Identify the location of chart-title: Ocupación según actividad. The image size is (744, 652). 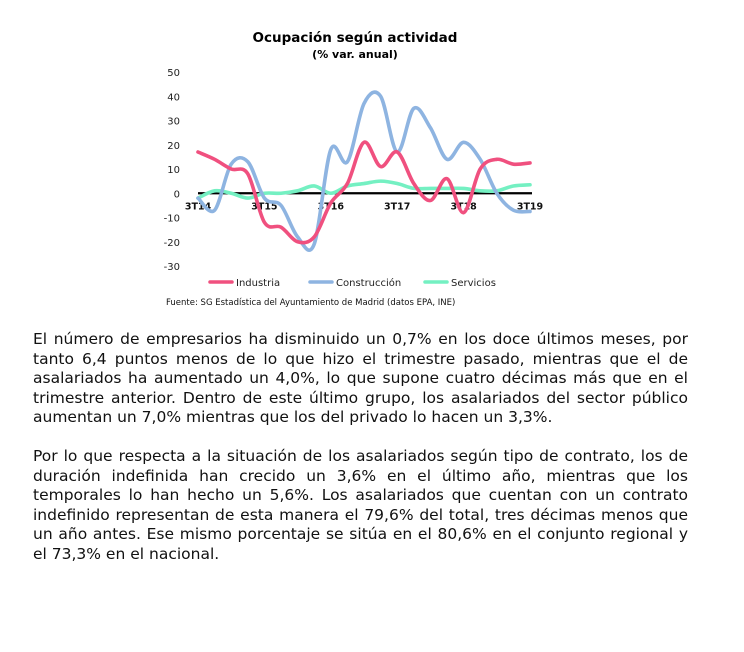
(355, 38).